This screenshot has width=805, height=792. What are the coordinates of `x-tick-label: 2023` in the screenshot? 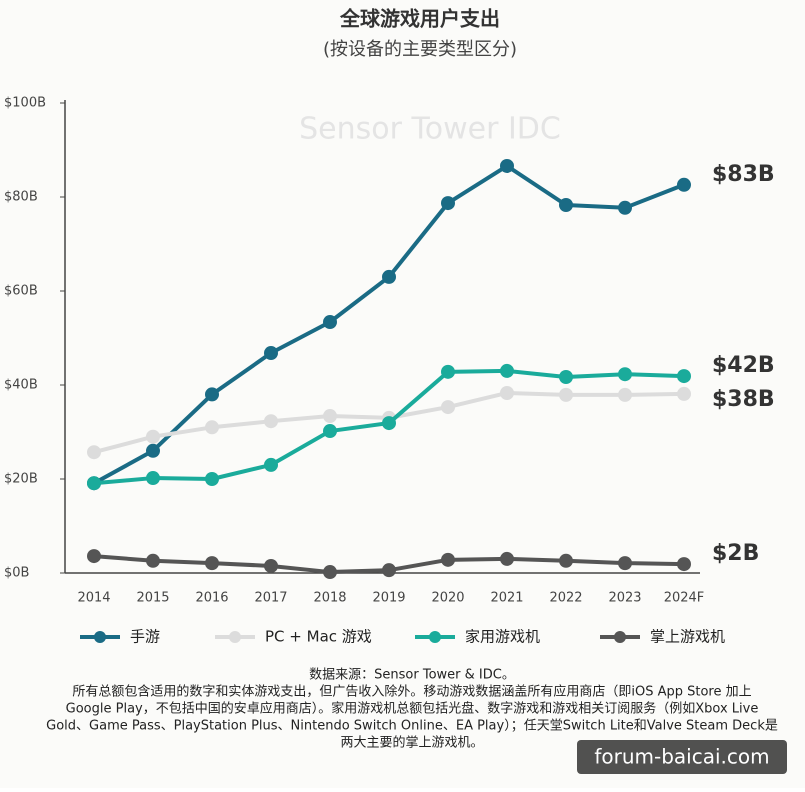 It's located at (624, 598).